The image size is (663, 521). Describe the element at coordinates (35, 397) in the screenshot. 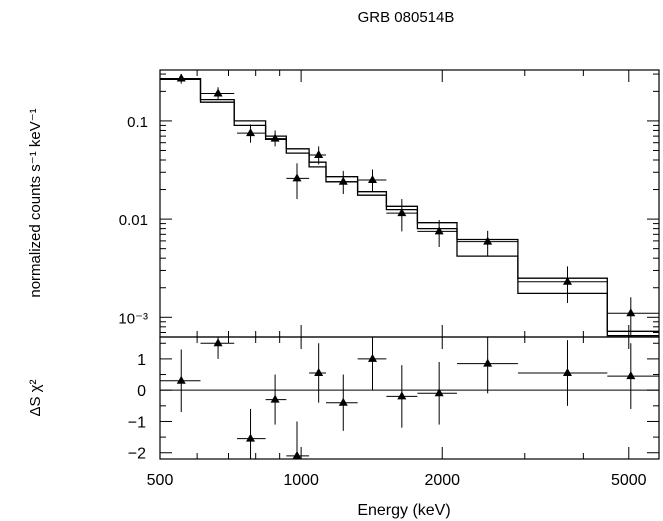

I see `residual-y-label: ΔS χ²` at that location.